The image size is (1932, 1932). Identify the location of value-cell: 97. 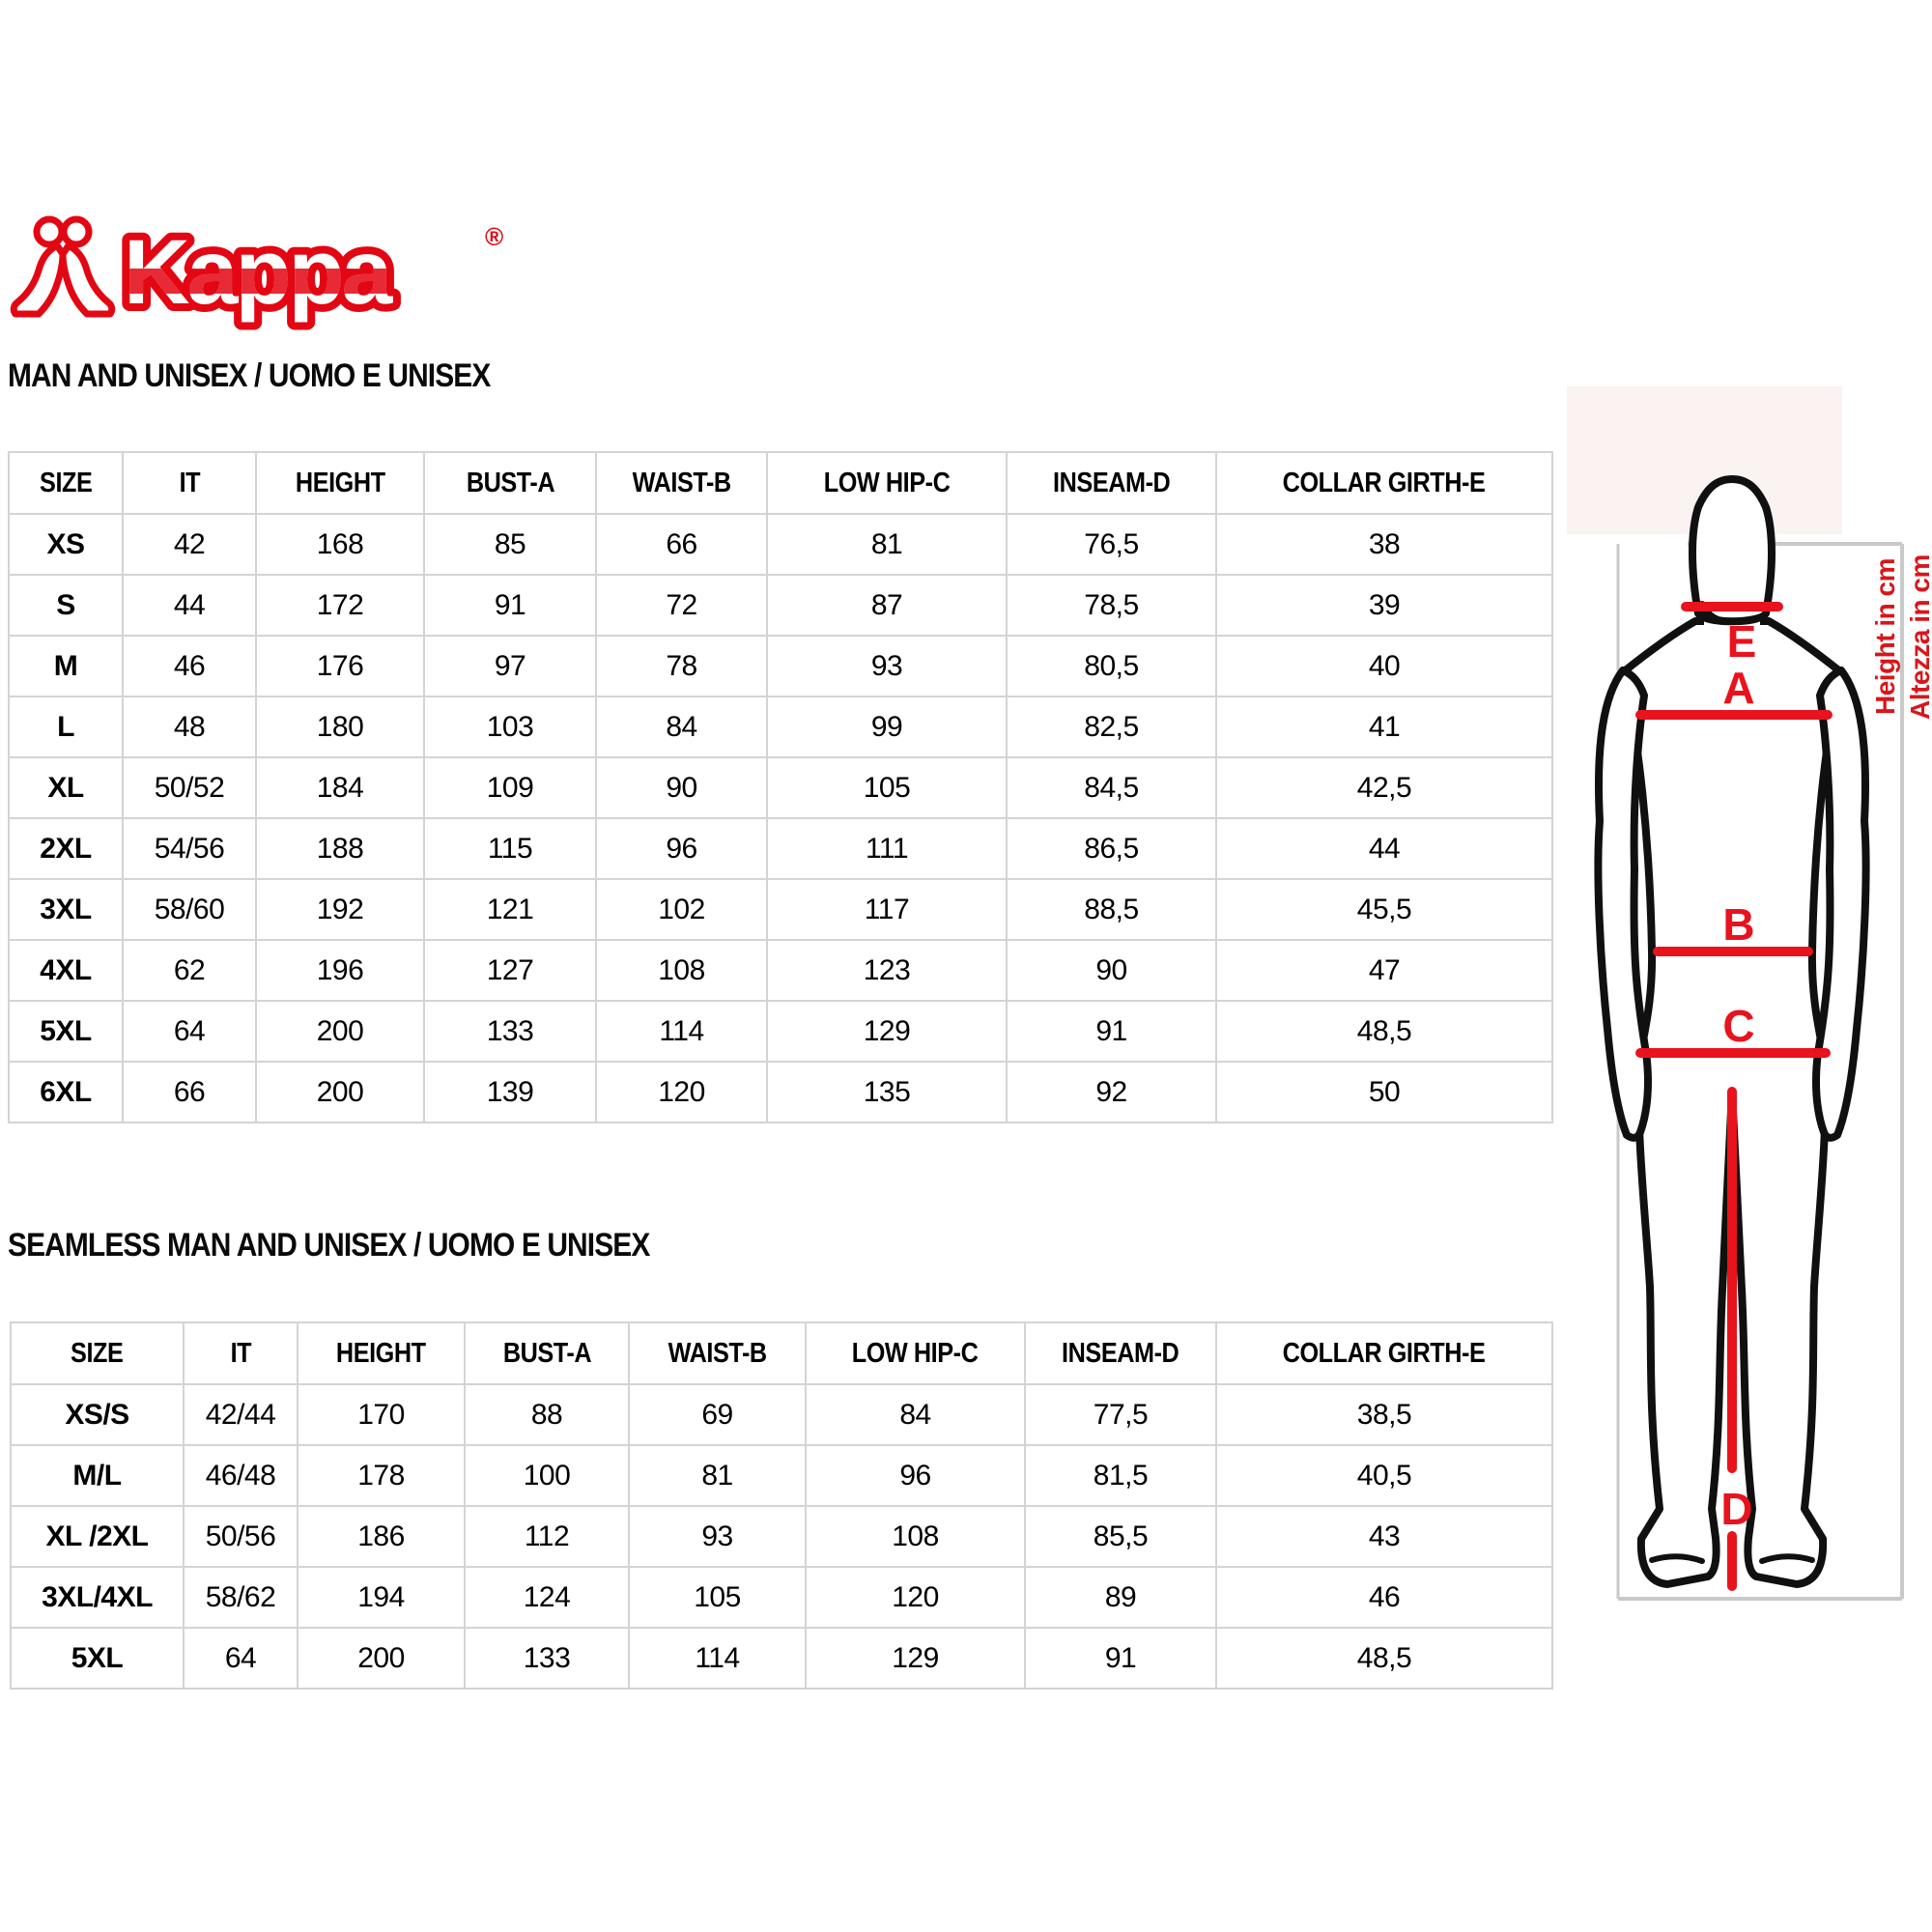
(510, 666).